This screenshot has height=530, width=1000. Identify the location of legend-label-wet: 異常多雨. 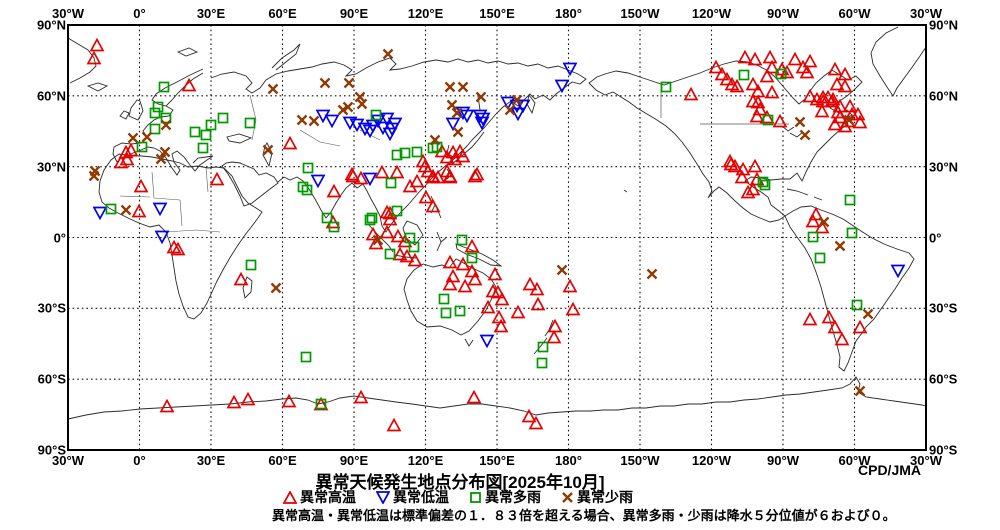
(513, 497).